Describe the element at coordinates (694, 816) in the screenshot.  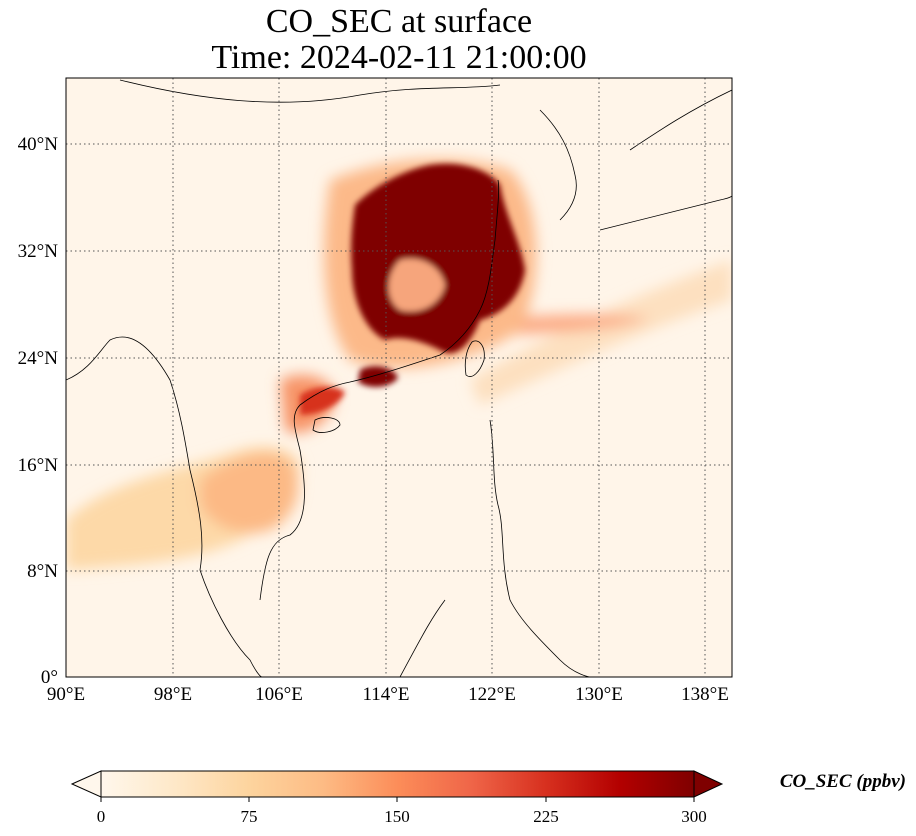
I see `colorbar-tick-label: 300` at that location.